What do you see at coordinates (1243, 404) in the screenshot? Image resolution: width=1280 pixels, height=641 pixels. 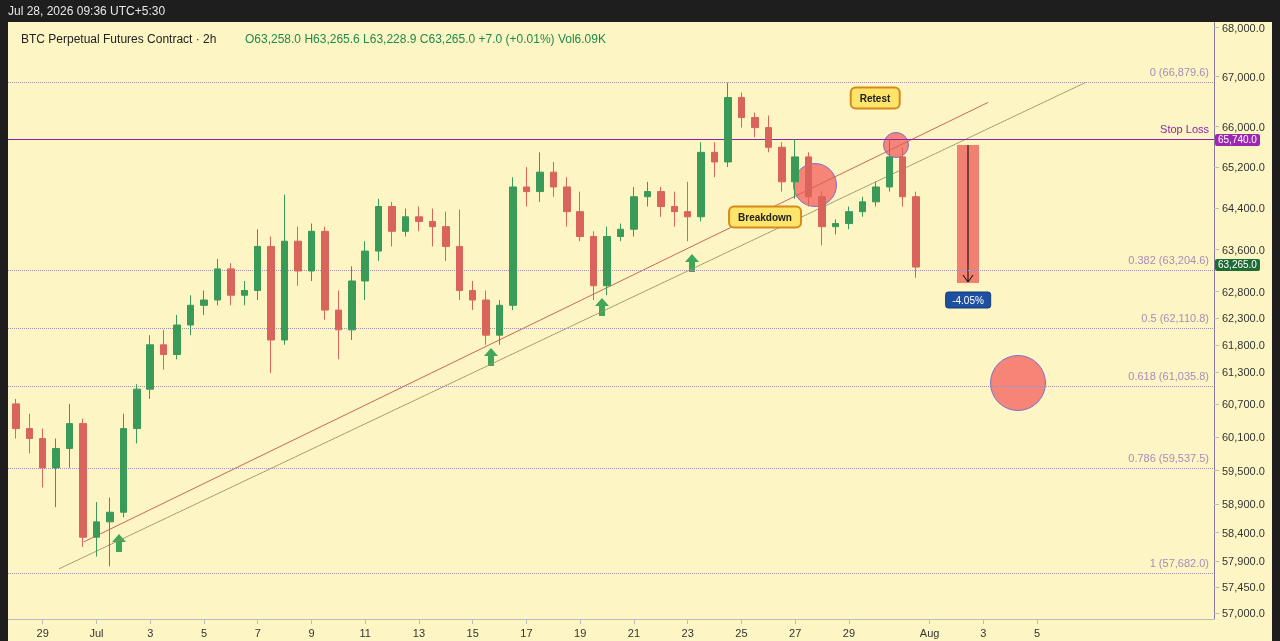 I see `y-tick-label: 60,700.0` at bounding box center [1243, 404].